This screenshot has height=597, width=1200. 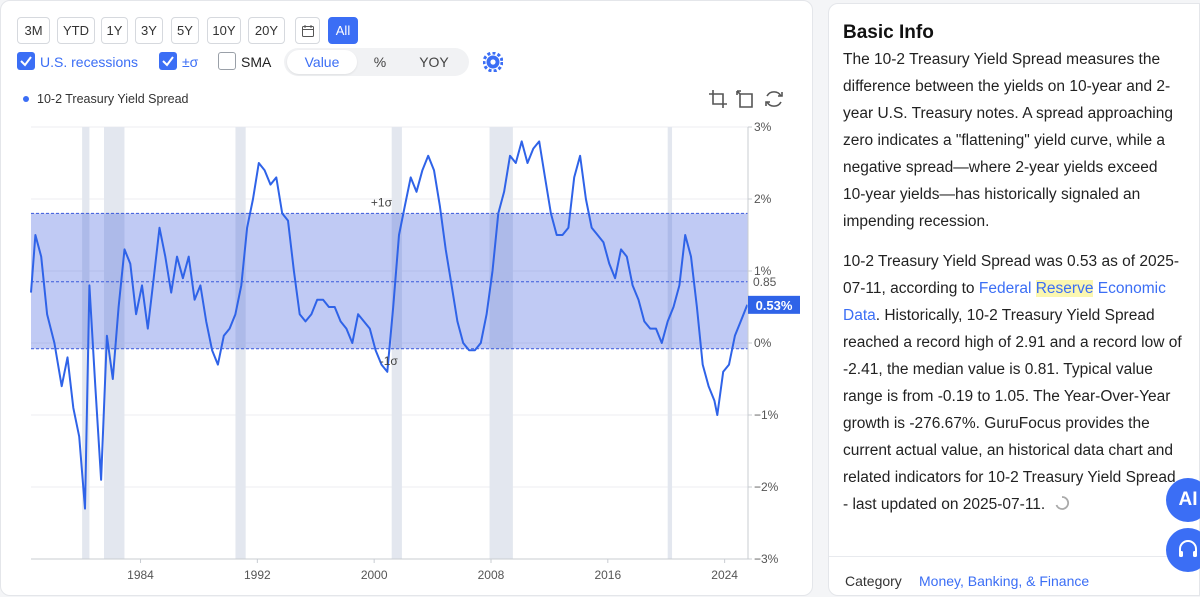 What do you see at coordinates (389, 361) in the screenshot?
I see `lower-sigma-label: -1σ` at bounding box center [389, 361].